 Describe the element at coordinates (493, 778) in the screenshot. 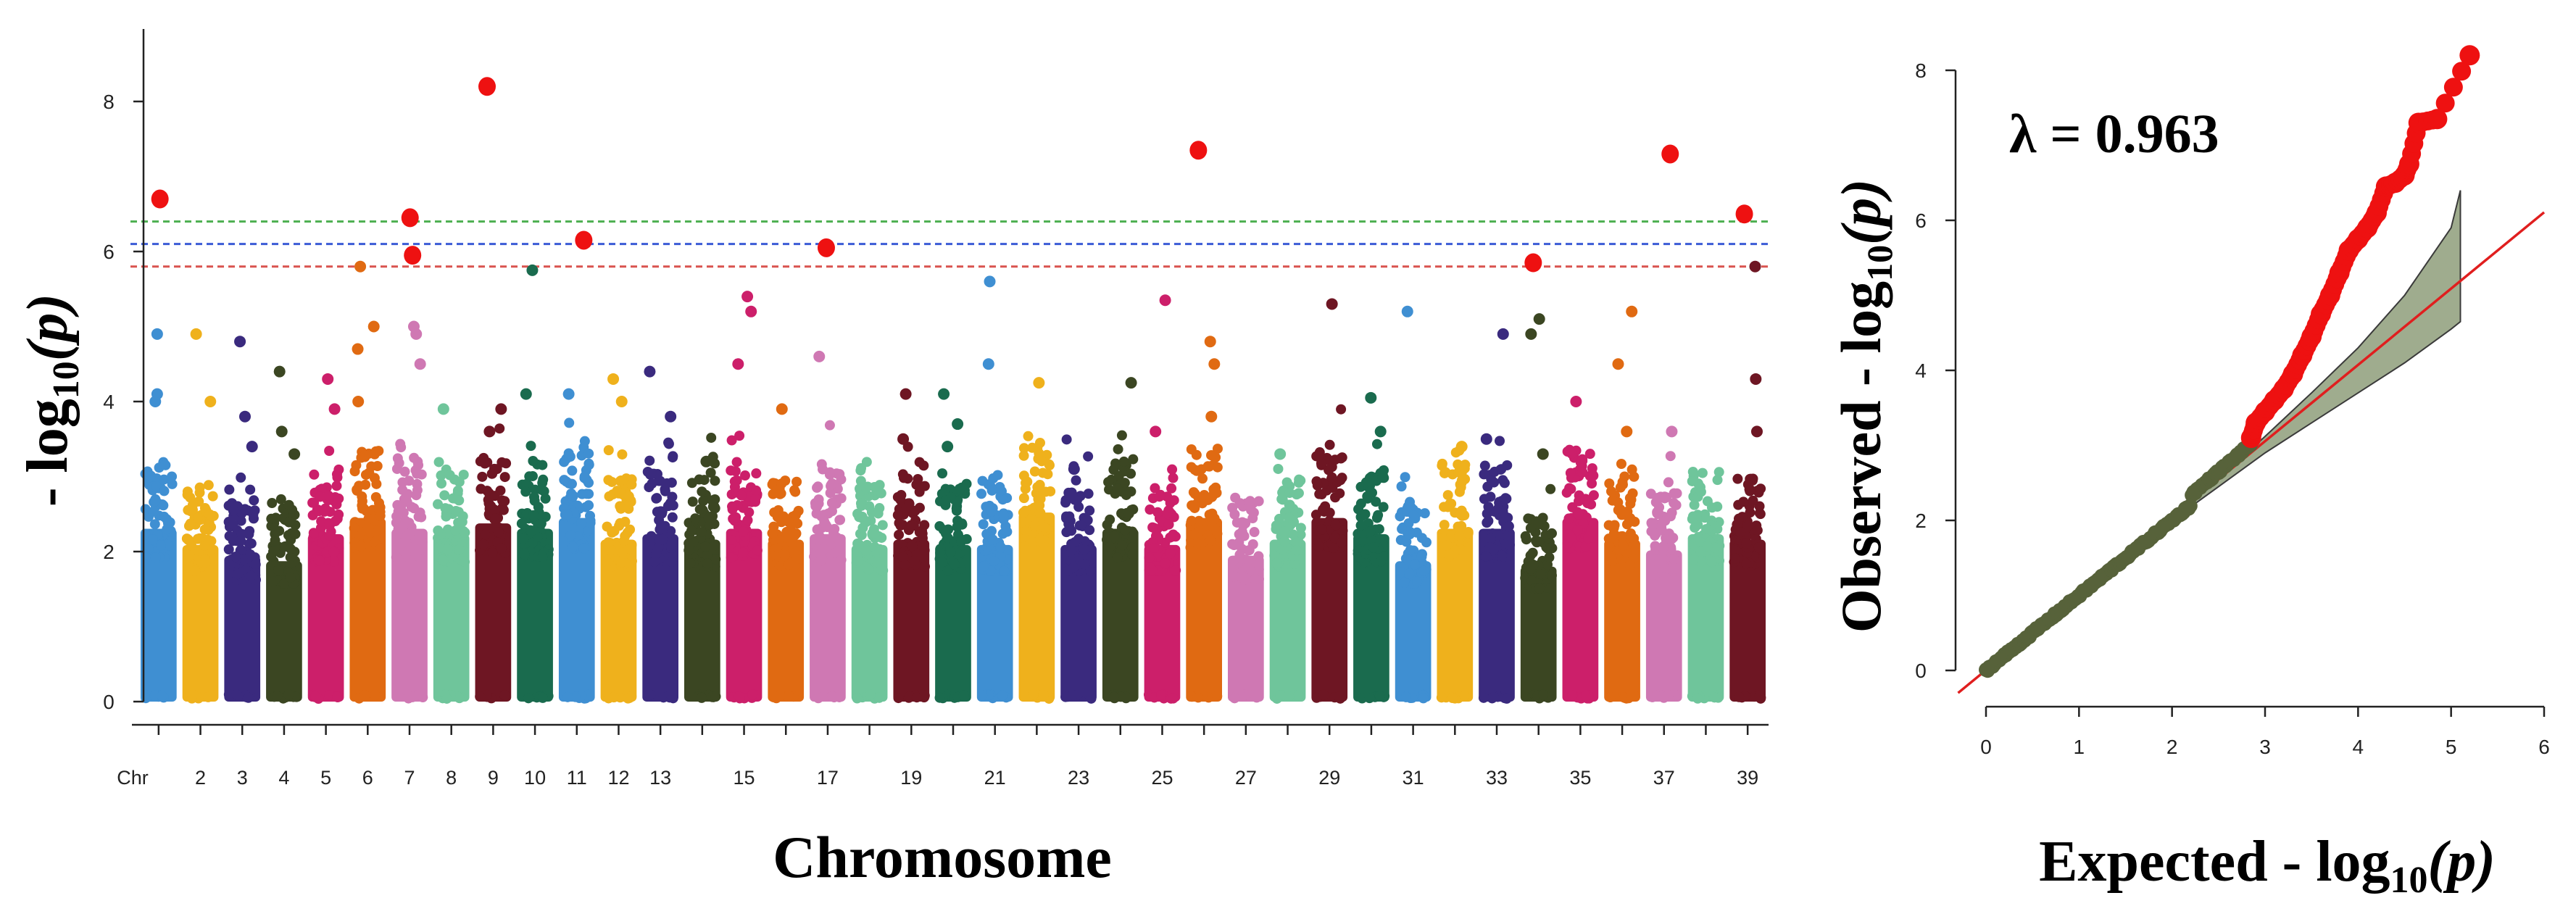

I see `x-tick-label: 9` at that location.